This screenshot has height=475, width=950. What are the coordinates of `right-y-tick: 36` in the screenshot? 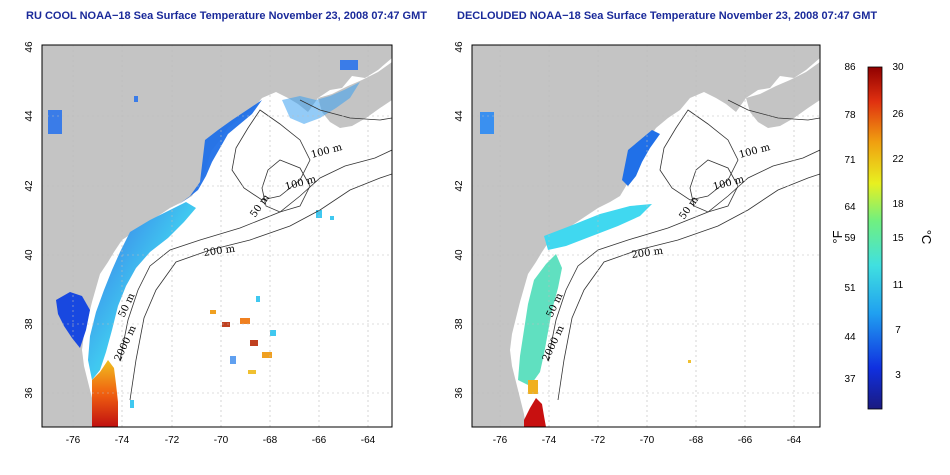 It's located at (459, 393).